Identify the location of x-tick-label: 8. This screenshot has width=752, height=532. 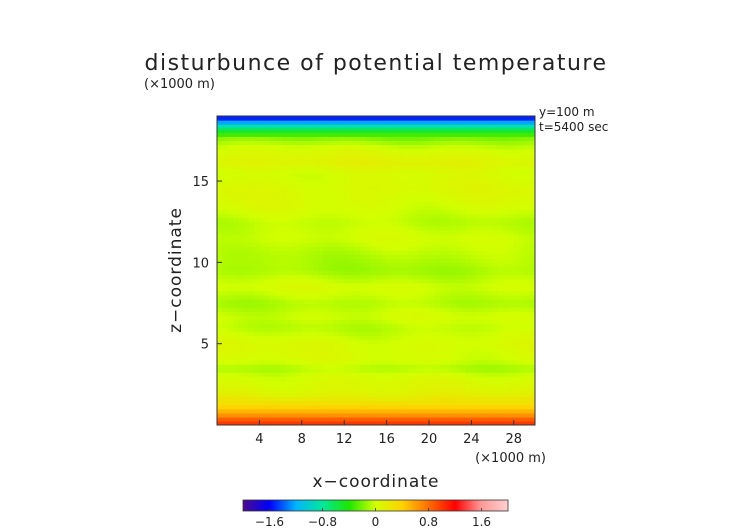
(302, 439).